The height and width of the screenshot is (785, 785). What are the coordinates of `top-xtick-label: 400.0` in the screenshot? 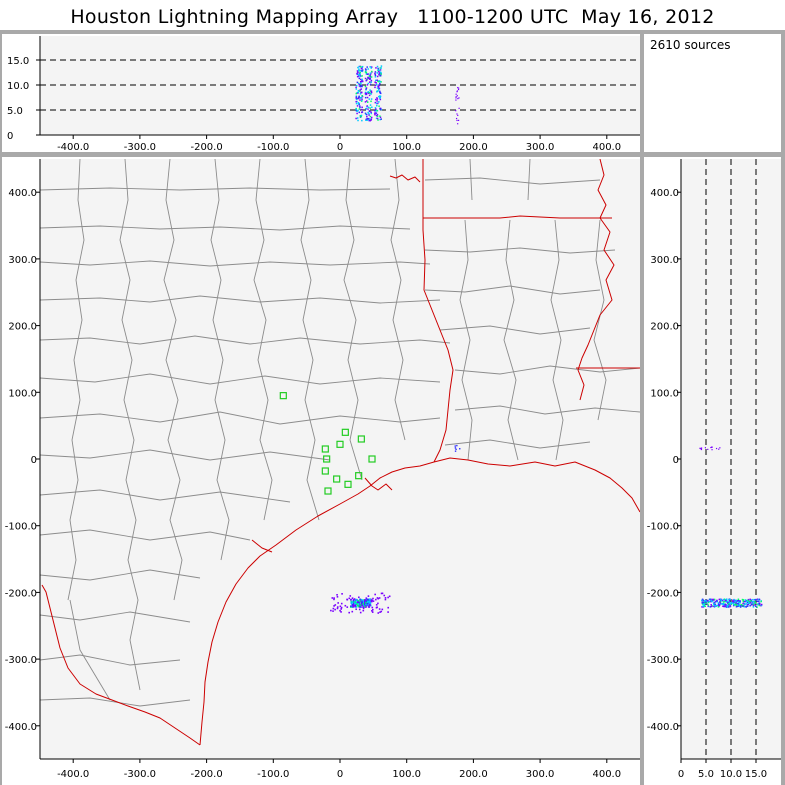 It's located at (606, 147).